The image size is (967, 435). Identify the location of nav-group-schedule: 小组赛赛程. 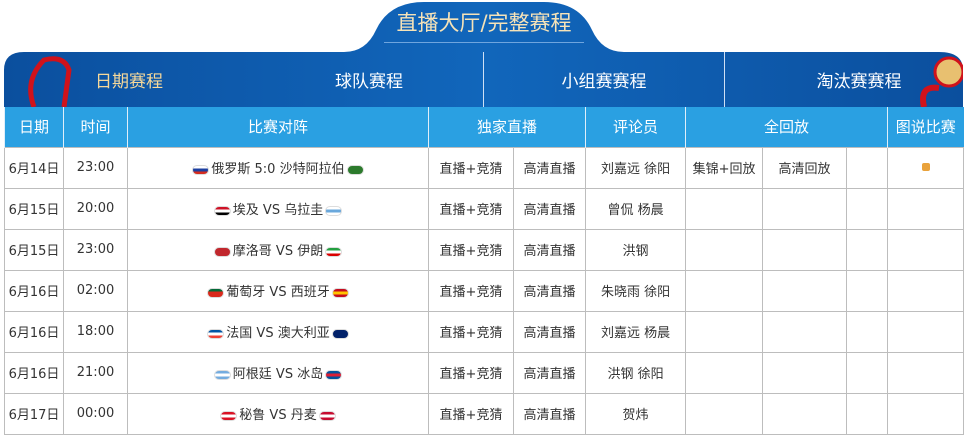
(604, 82).